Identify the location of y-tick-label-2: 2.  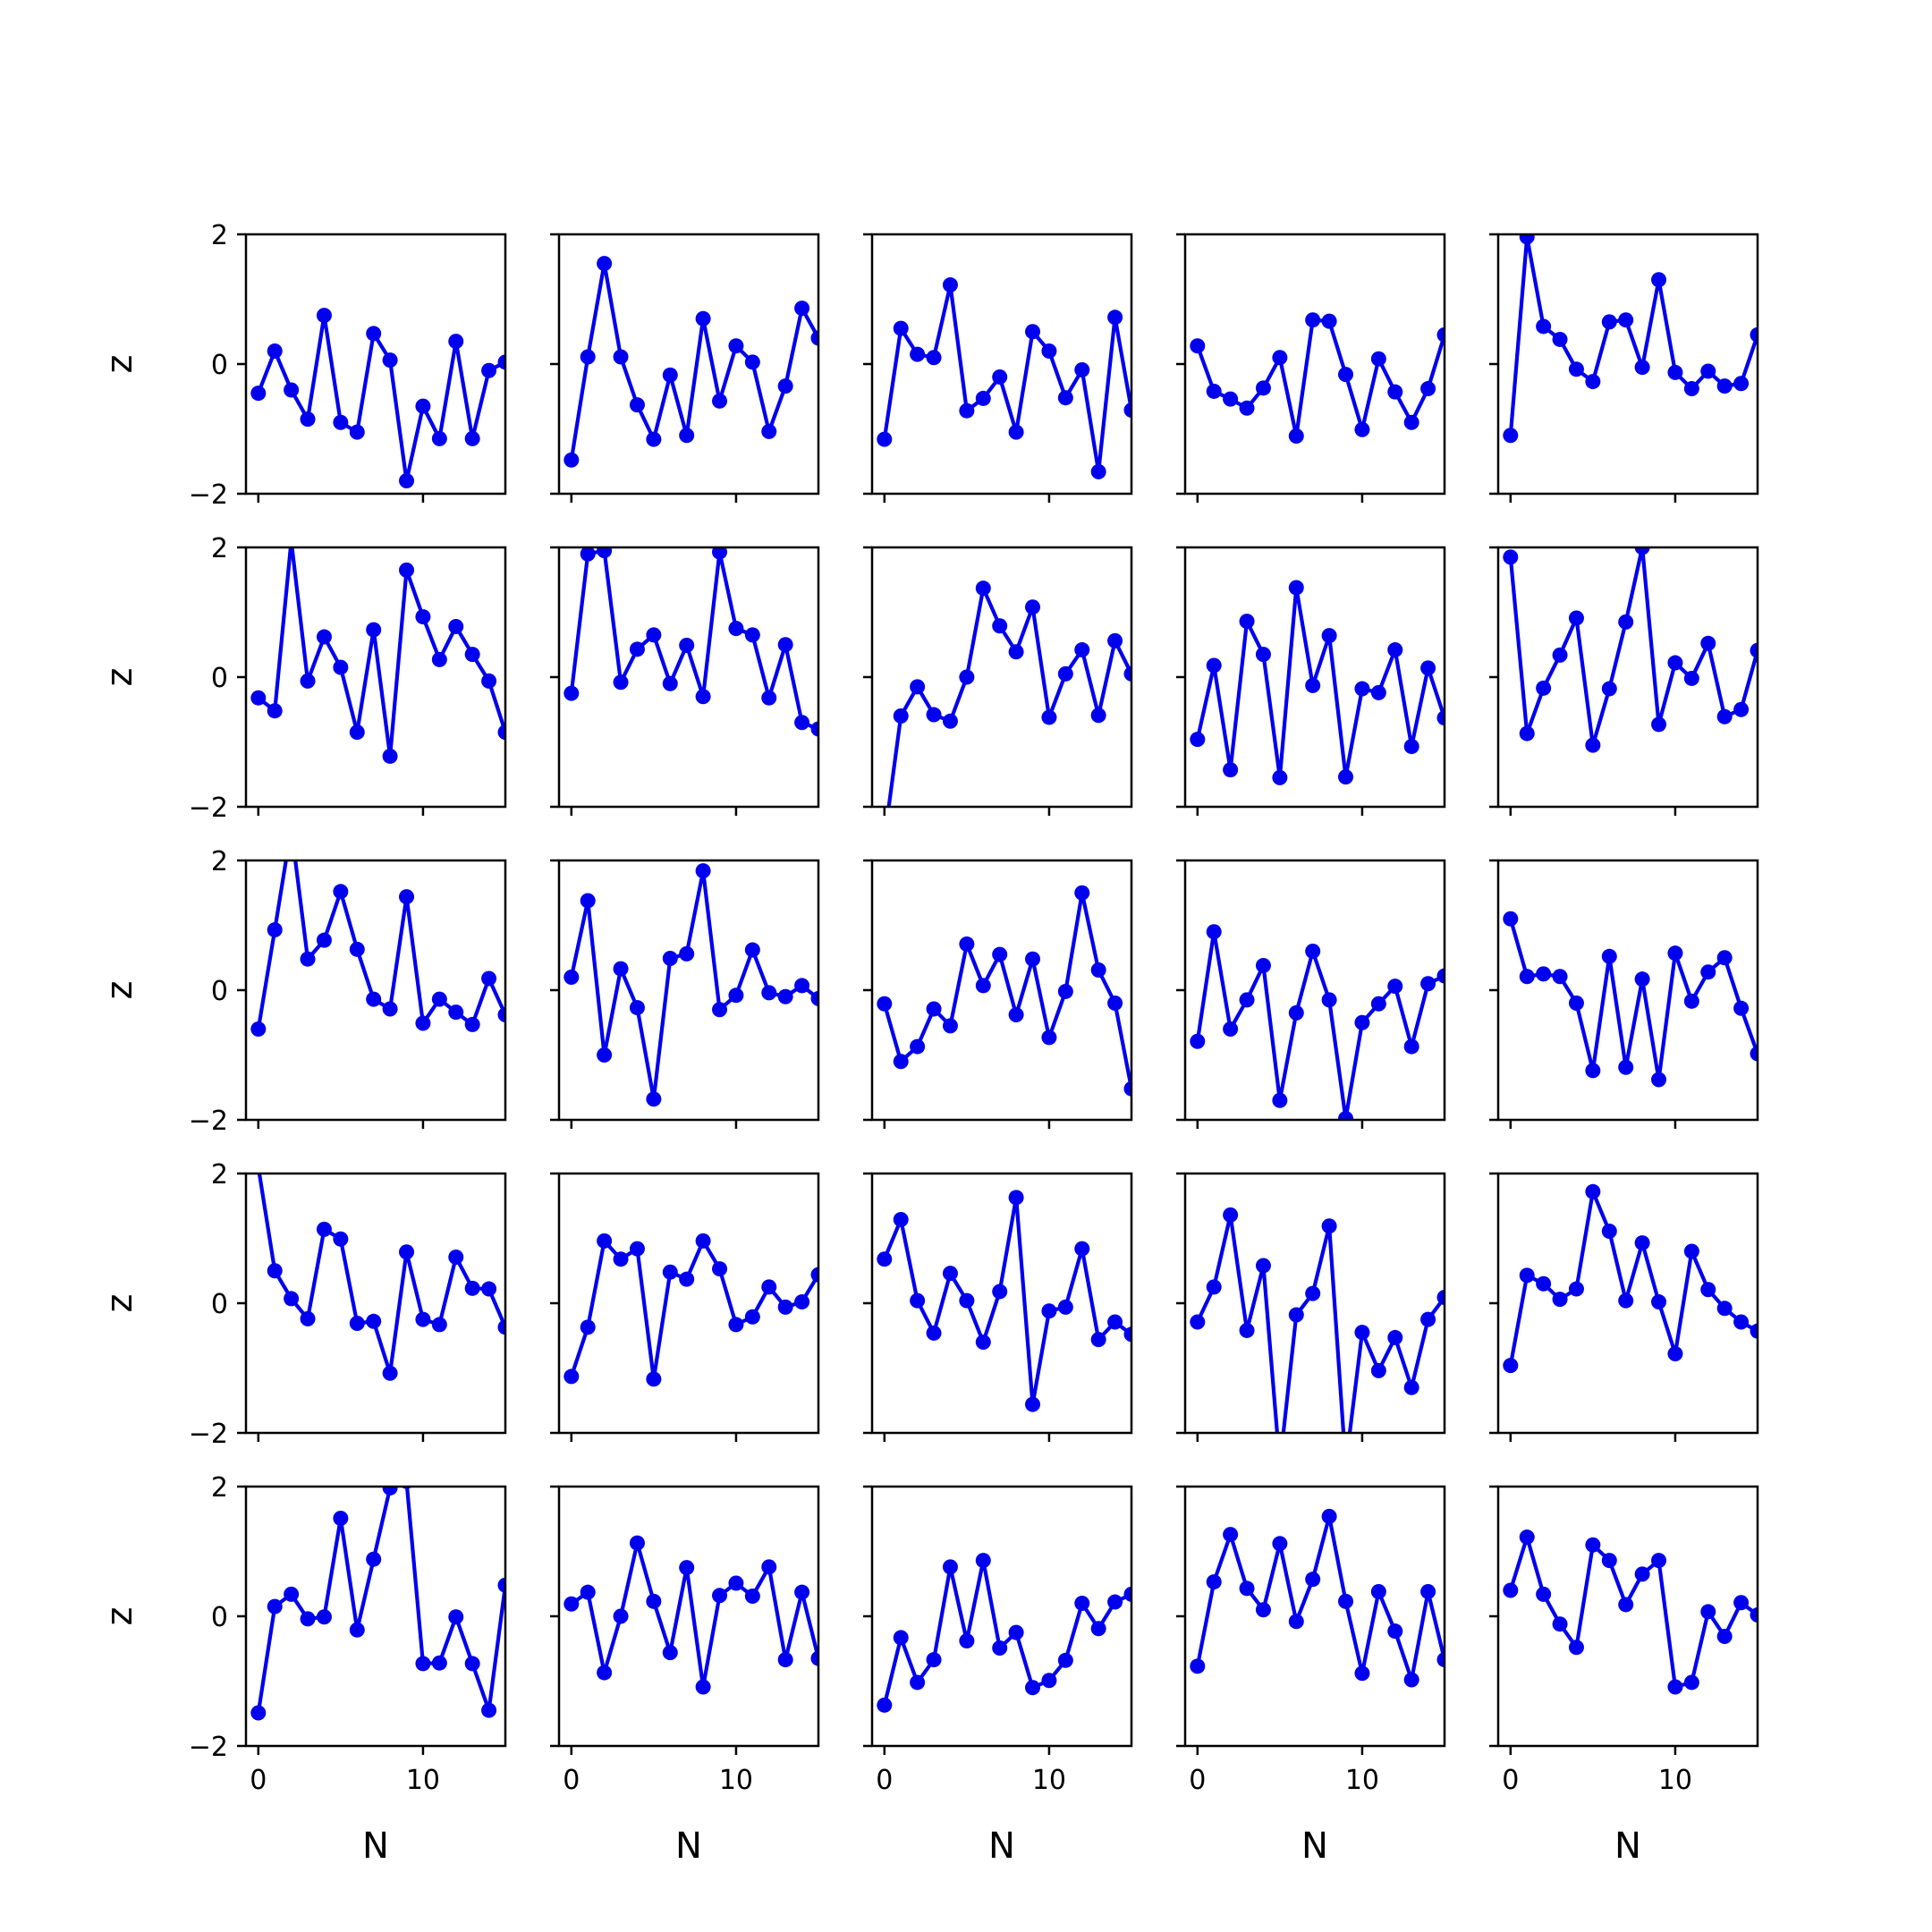
(219, 861).